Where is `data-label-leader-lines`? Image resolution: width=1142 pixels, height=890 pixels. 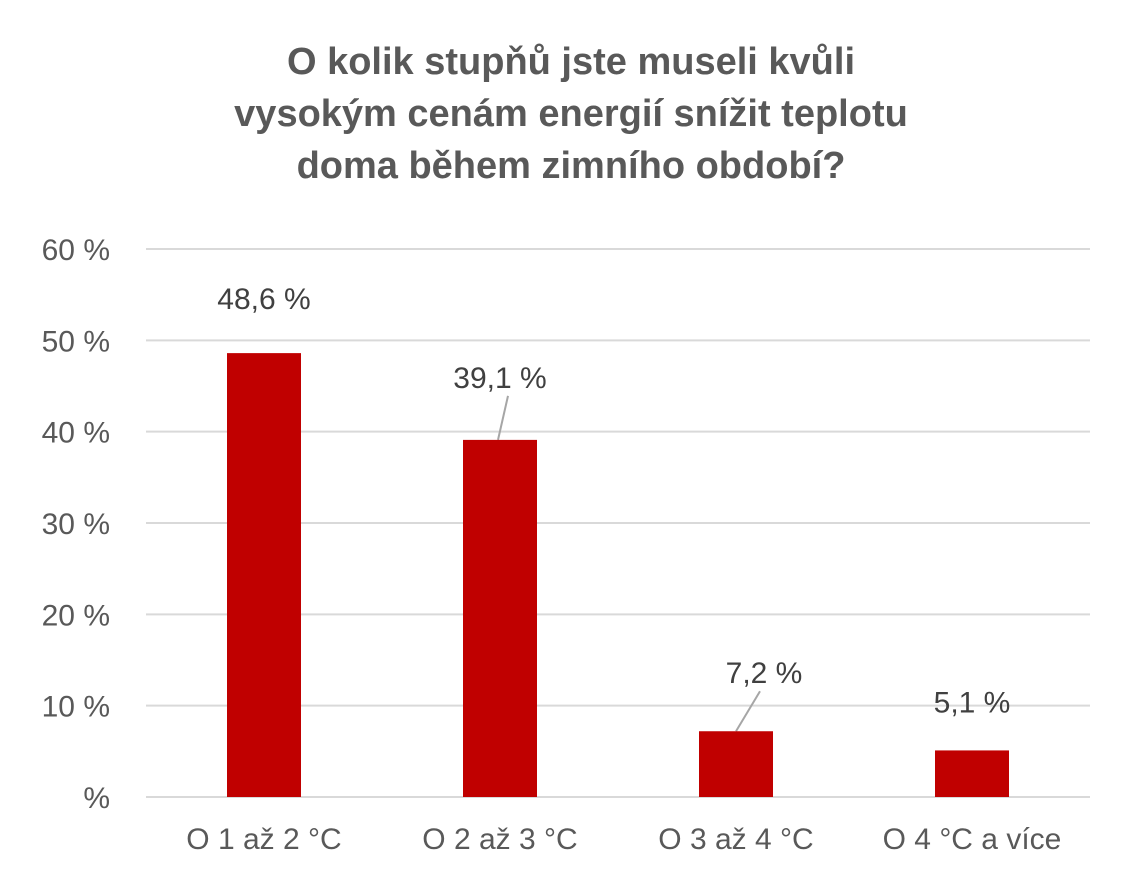
data-label-leader-lines is located at coordinates (629, 563).